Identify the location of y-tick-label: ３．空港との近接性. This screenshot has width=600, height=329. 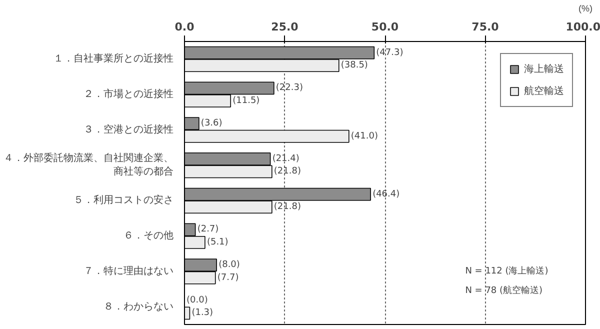
(129, 129).